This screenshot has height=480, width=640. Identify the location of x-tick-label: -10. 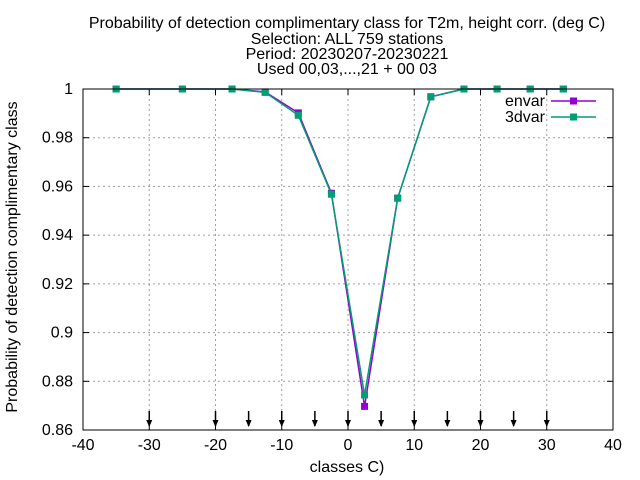
(281, 445).